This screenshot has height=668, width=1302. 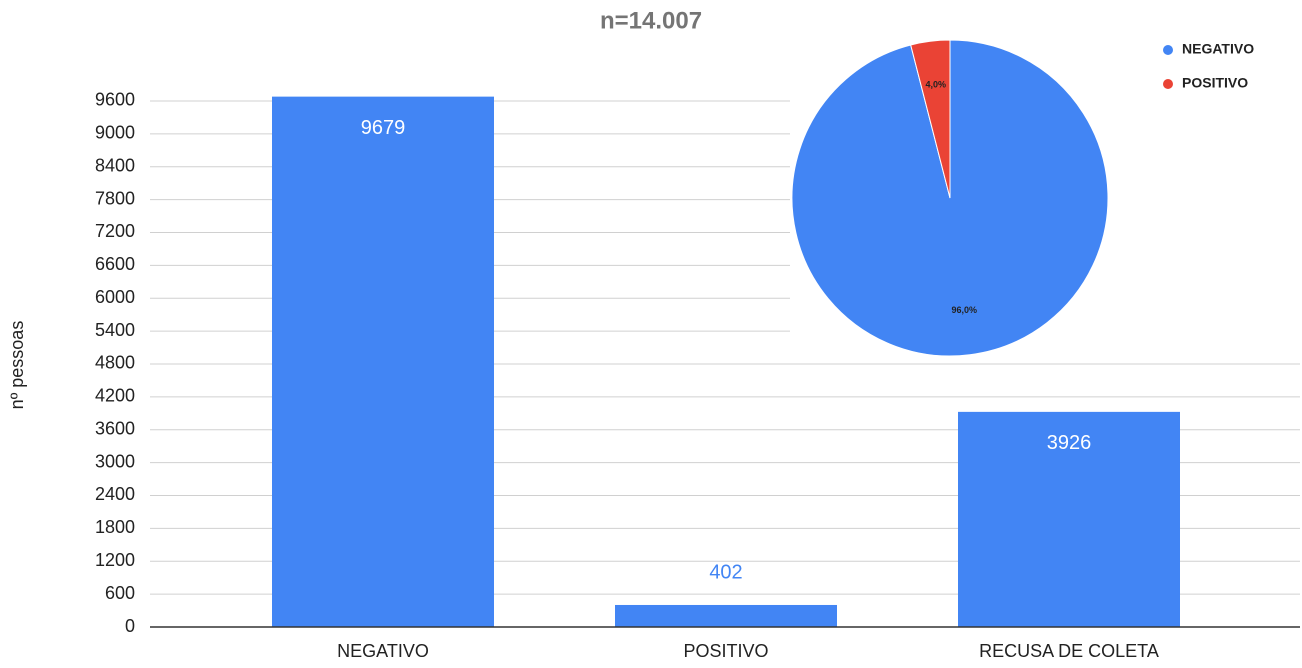 I want to click on y-tick-label: 7200, so click(x=115, y=231).